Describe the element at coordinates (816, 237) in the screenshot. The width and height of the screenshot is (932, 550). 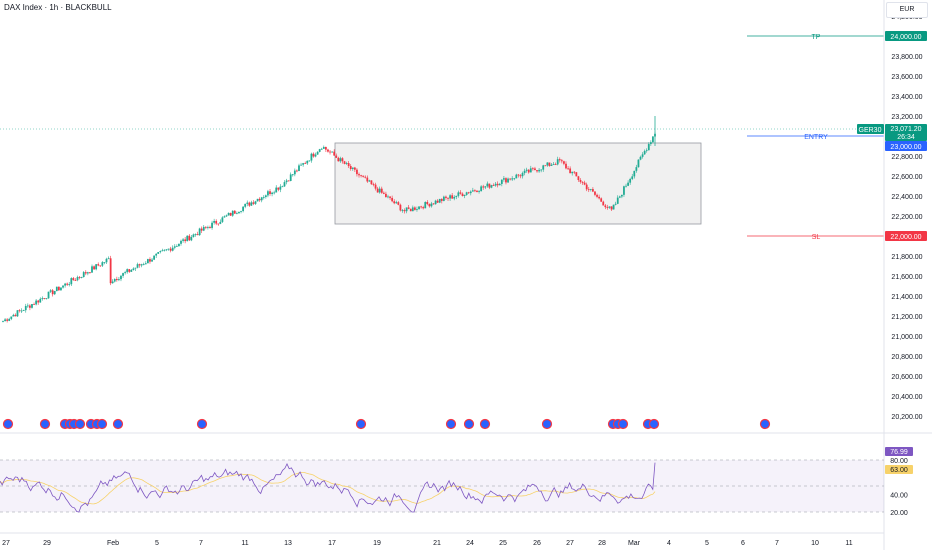
I see `sl-label: SL` at that location.